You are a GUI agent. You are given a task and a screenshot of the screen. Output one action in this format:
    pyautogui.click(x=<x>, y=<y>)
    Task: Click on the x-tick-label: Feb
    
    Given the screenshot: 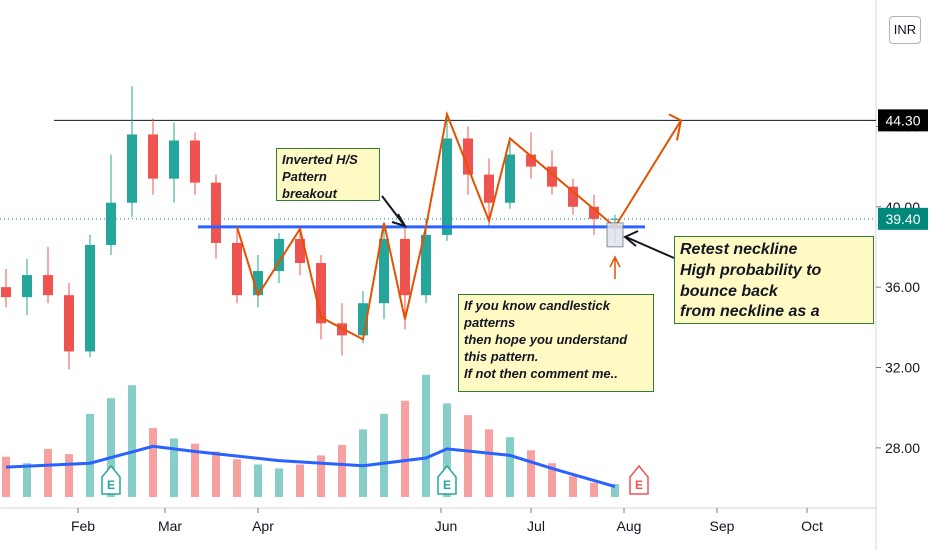 What is the action you would take?
    pyautogui.click(x=83, y=526)
    